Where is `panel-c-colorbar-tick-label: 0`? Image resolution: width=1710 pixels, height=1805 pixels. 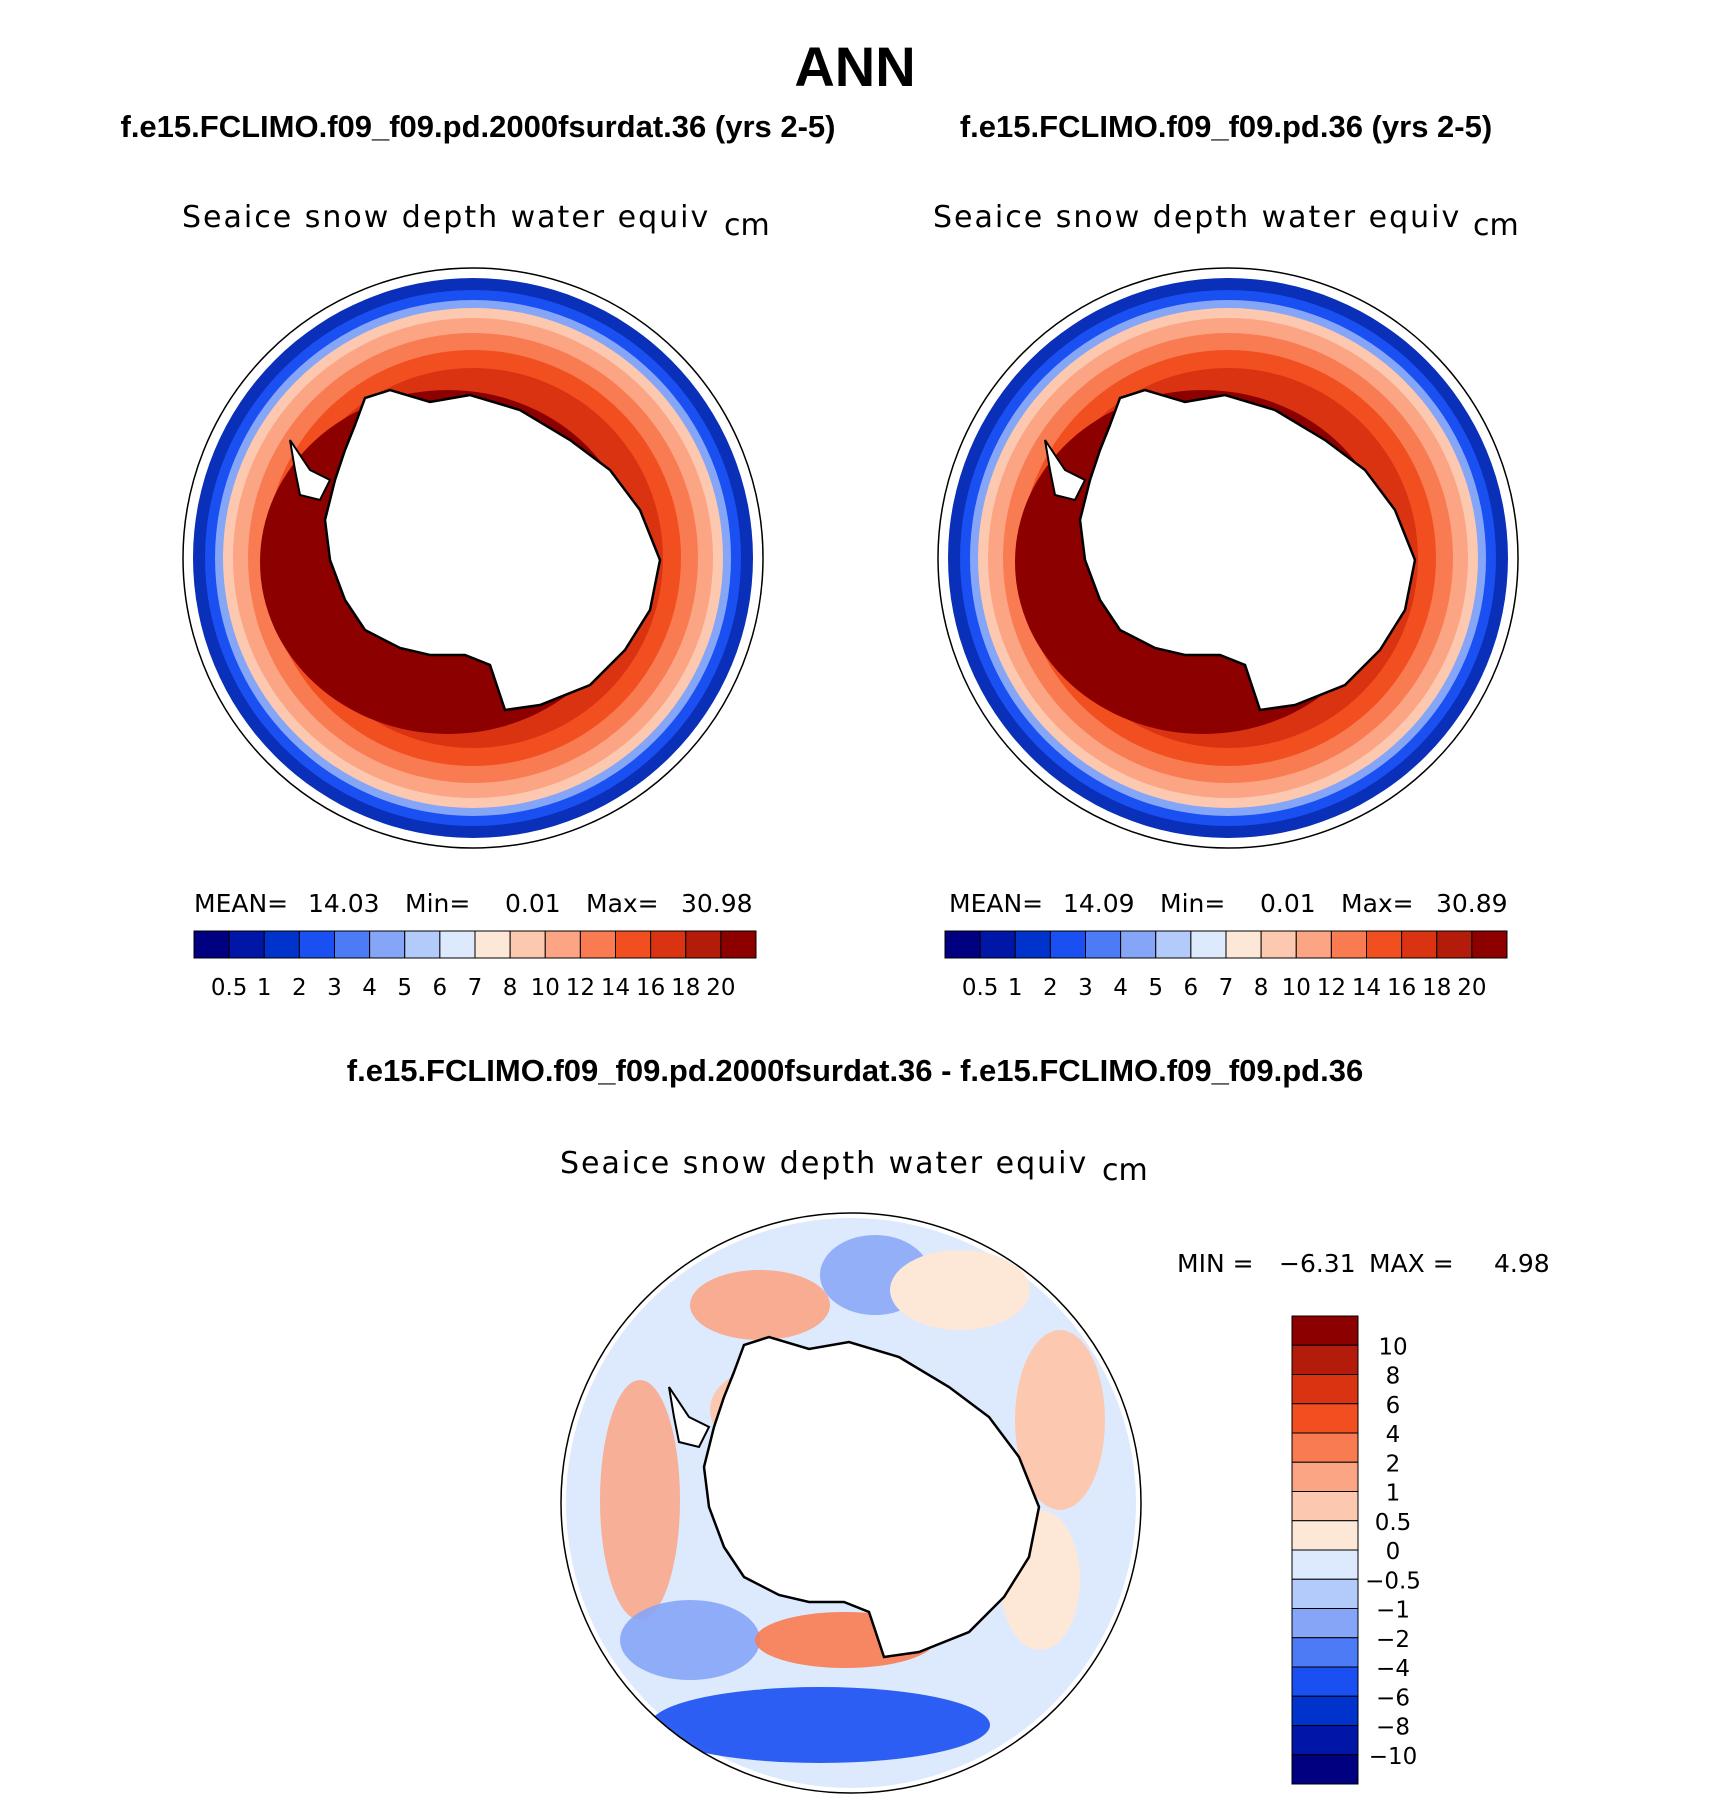
panel-c-colorbar-tick-label: 0 is located at coordinates (1393, 1552).